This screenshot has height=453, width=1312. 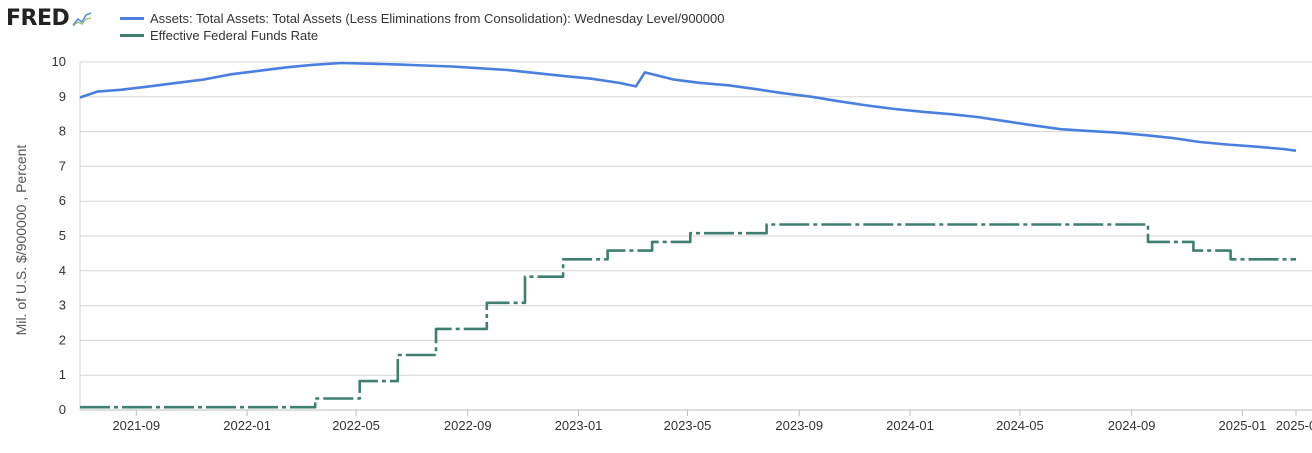 I want to click on fred-logo-text: FRED, so click(x=38, y=18).